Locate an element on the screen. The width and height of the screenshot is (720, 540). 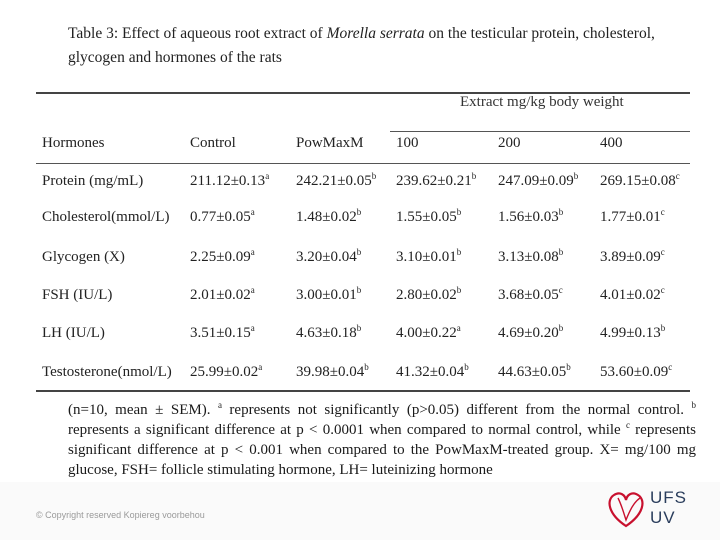
table-cell: 25.99±0.02a is located at coordinates (226, 371).